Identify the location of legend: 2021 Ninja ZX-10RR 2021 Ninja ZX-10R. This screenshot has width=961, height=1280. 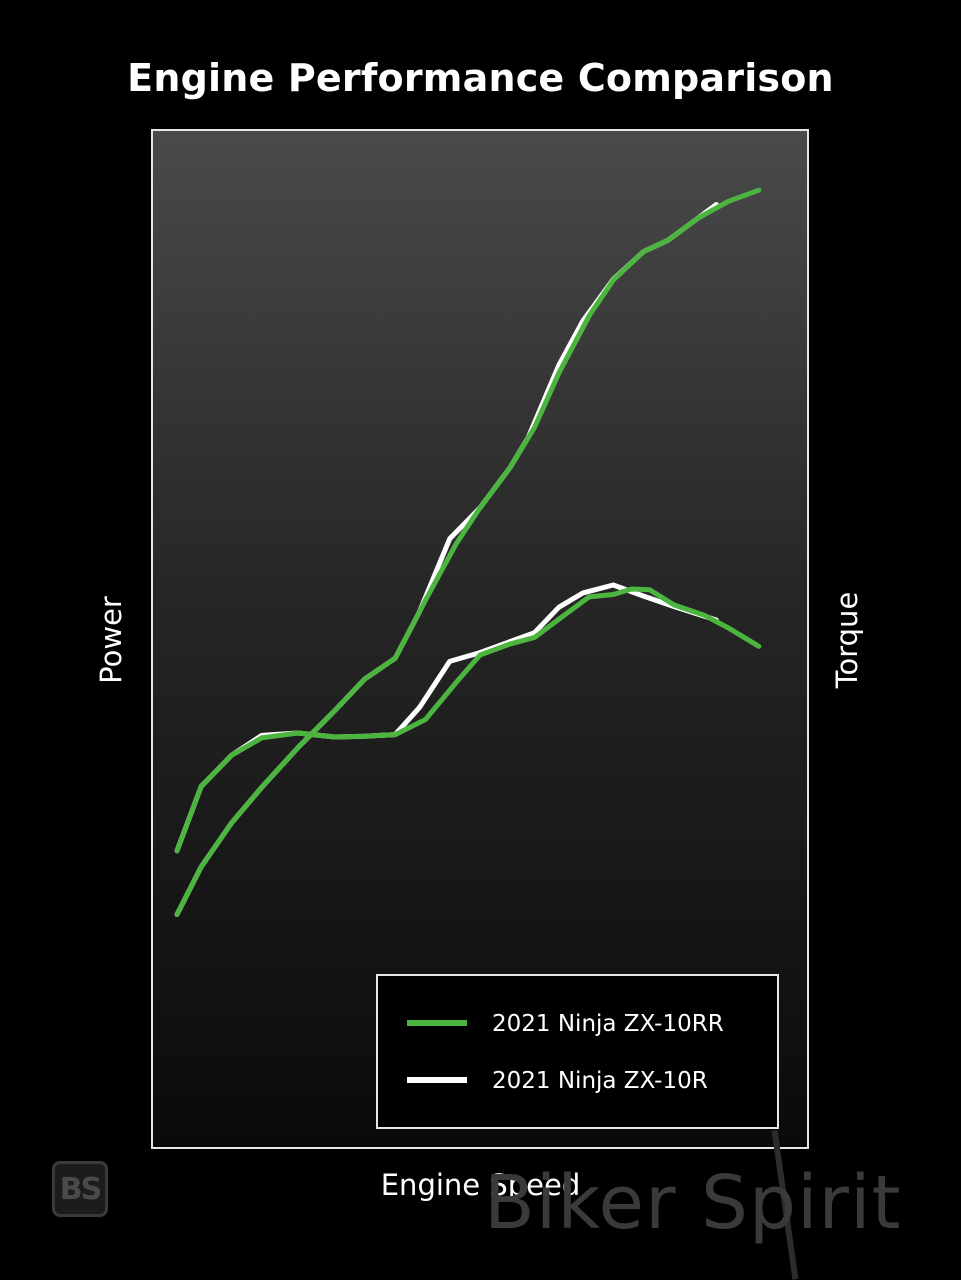
(577, 1051).